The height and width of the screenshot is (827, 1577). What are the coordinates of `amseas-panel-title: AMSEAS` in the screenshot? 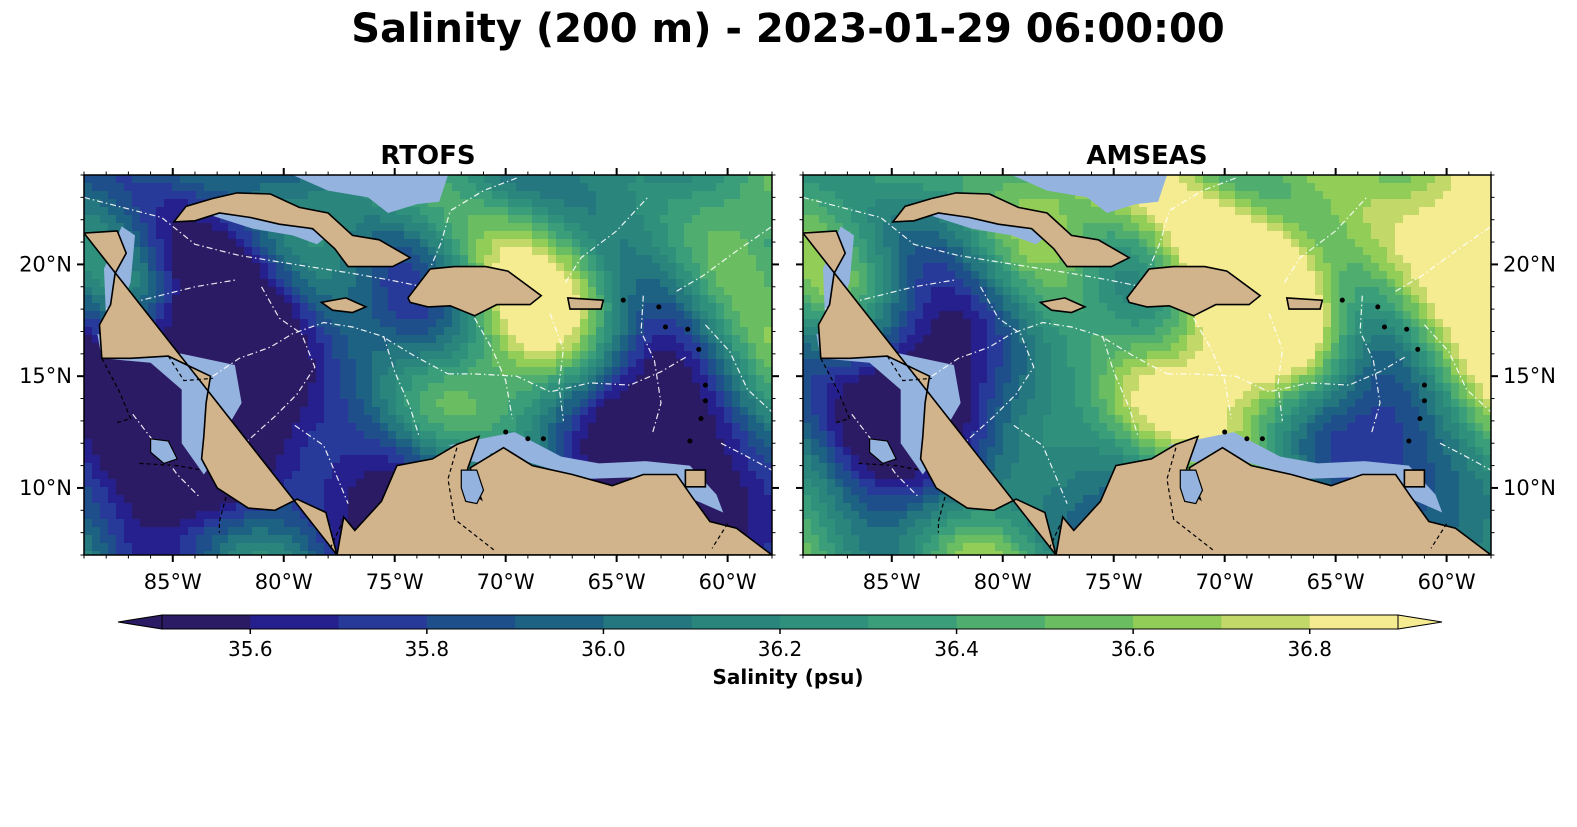 It's located at (1146, 156).